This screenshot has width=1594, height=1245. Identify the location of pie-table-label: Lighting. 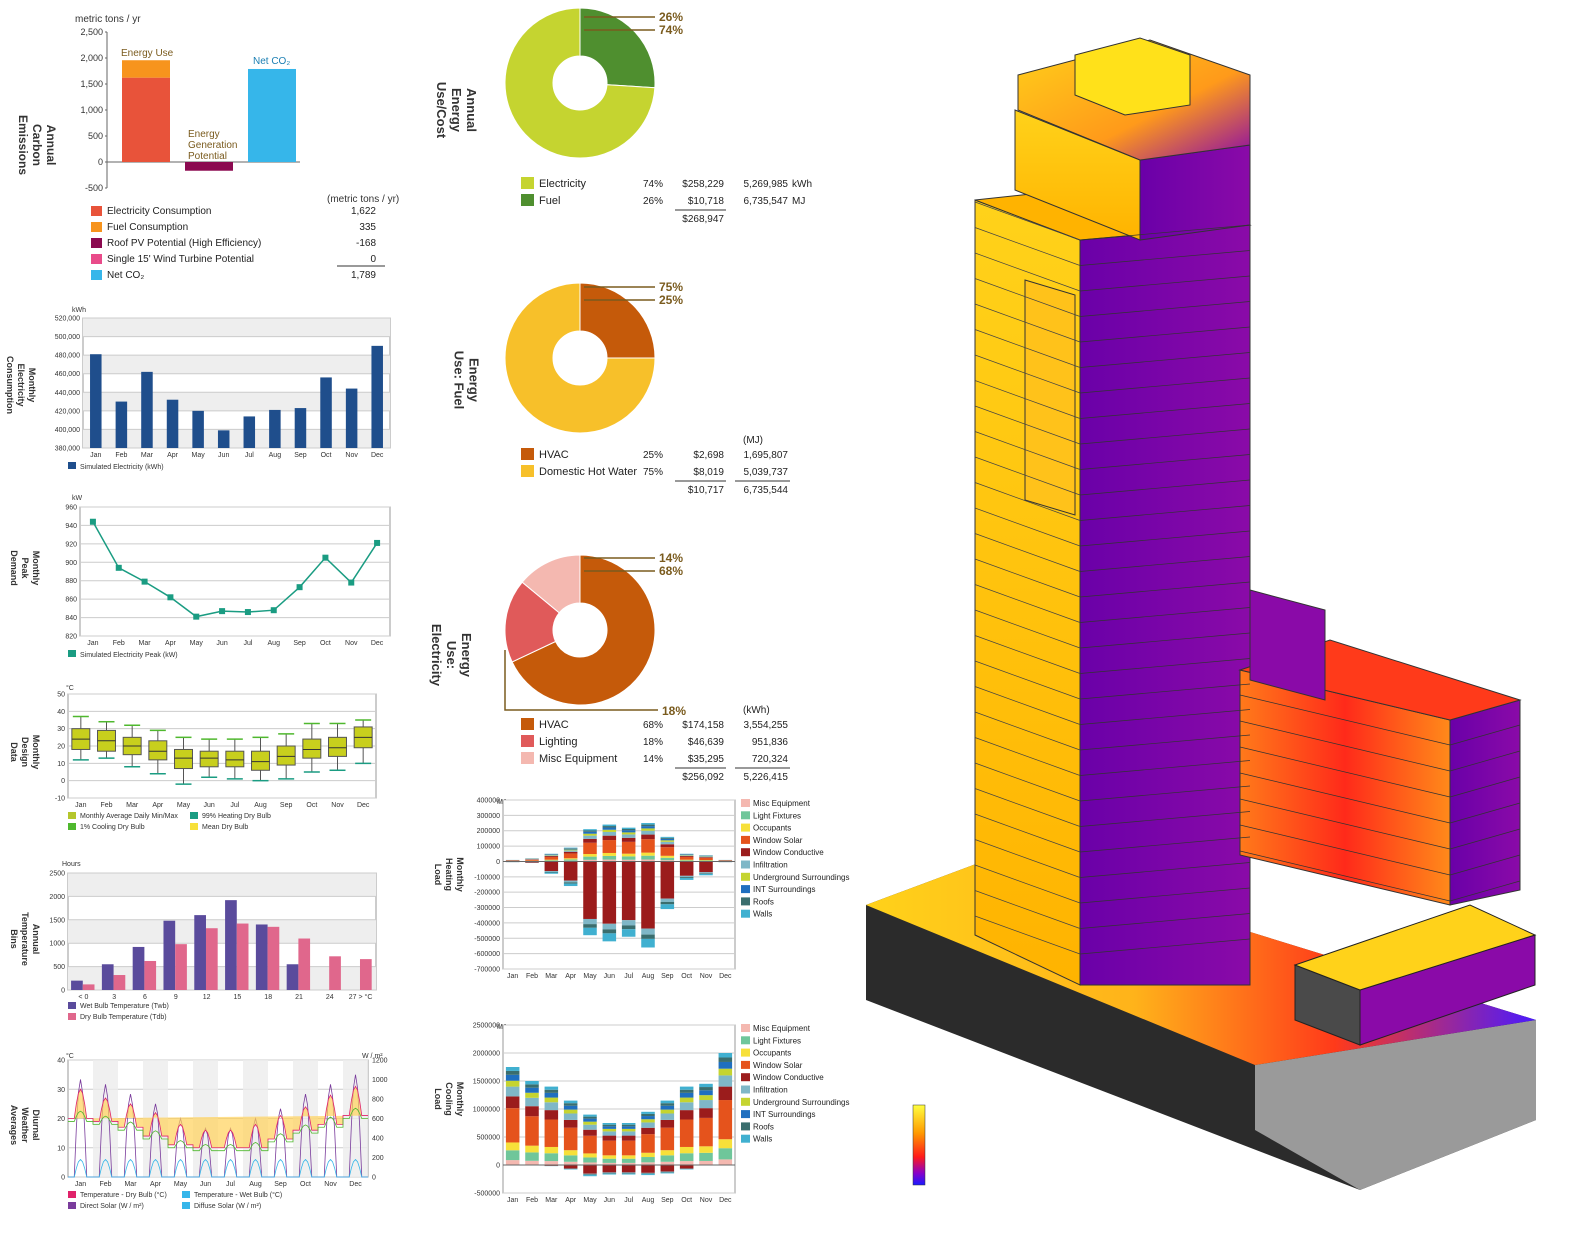
(558, 742).